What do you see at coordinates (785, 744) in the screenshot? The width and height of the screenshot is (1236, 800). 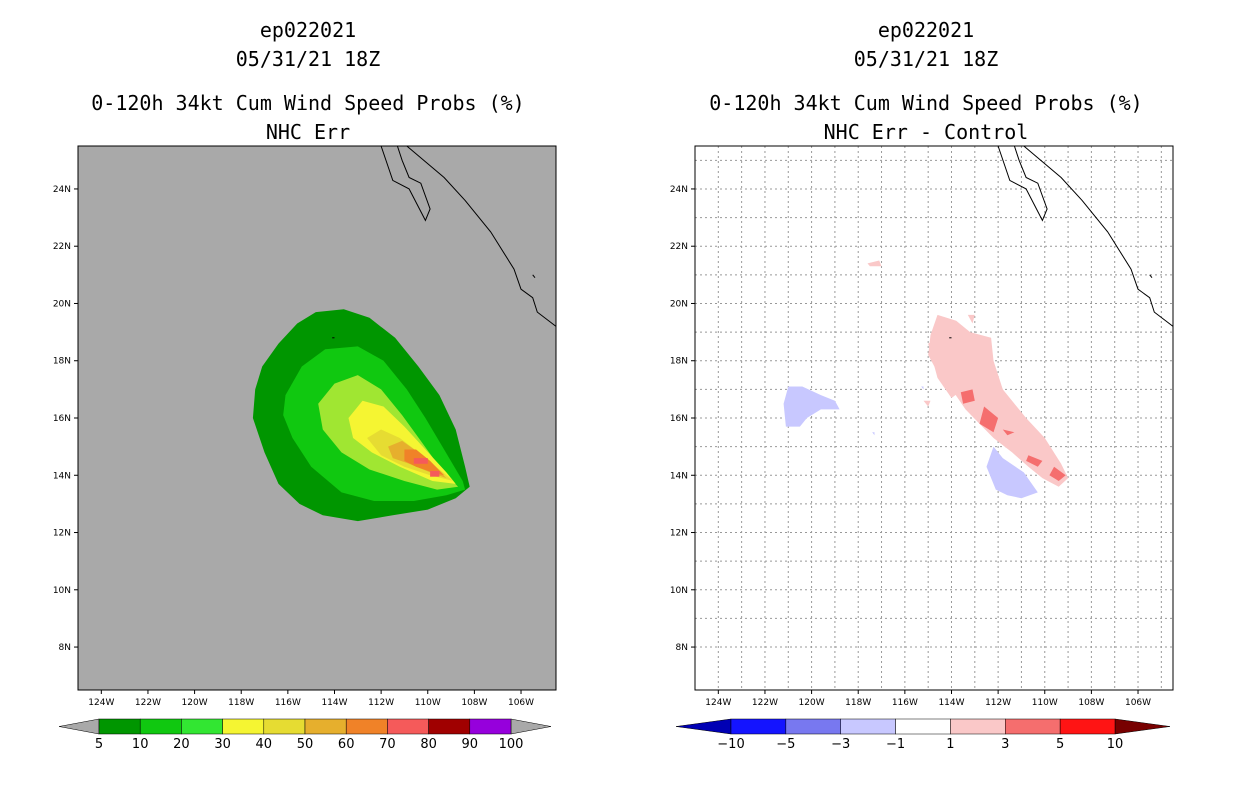 I see `colorbar-label: −5` at bounding box center [785, 744].